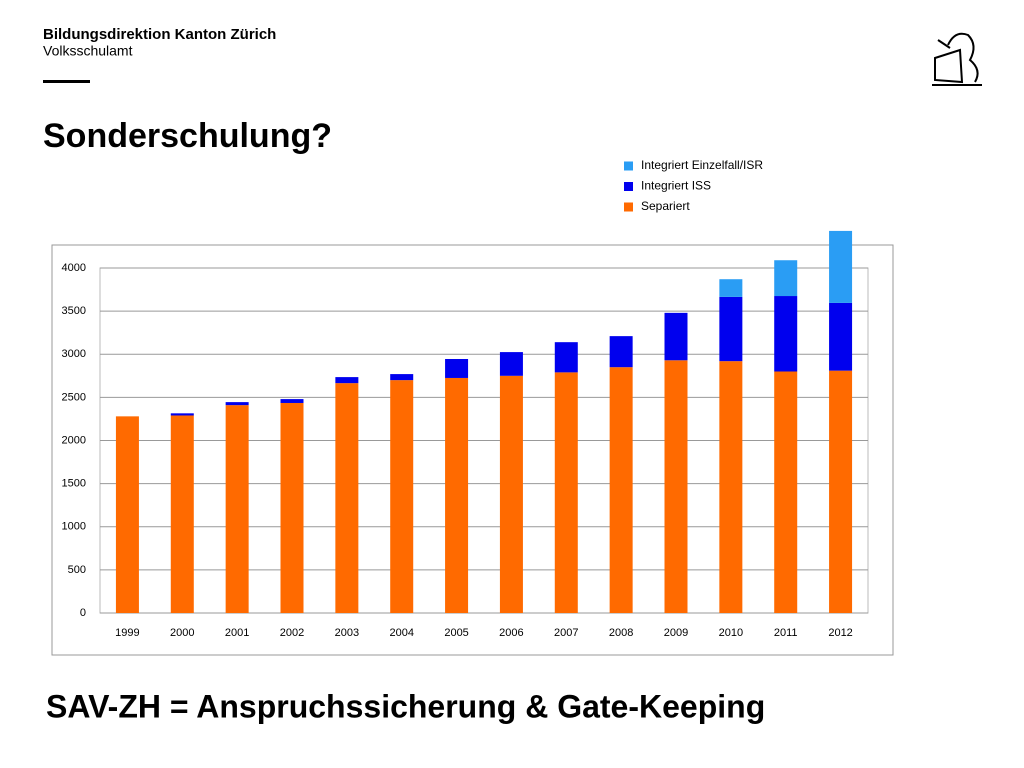 The image size is (1024, 768). Describe the element at coordinates (159, 34) in the screenshot. I see `org-name: Bildungsdirektion Kanton Zürich` at that location.